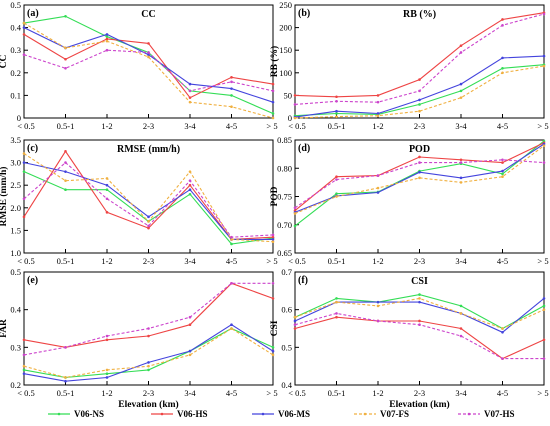  I want to click on x-tick-label: 3-4, so click(461, 261).